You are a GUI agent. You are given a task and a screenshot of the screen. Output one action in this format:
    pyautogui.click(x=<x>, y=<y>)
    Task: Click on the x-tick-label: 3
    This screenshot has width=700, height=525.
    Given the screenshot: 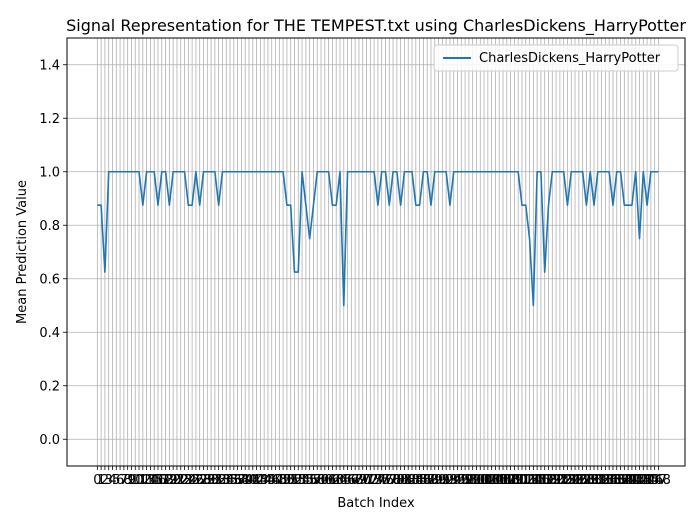 What is the action you would take?
    pyautogui.click(x=109, y=480)
    